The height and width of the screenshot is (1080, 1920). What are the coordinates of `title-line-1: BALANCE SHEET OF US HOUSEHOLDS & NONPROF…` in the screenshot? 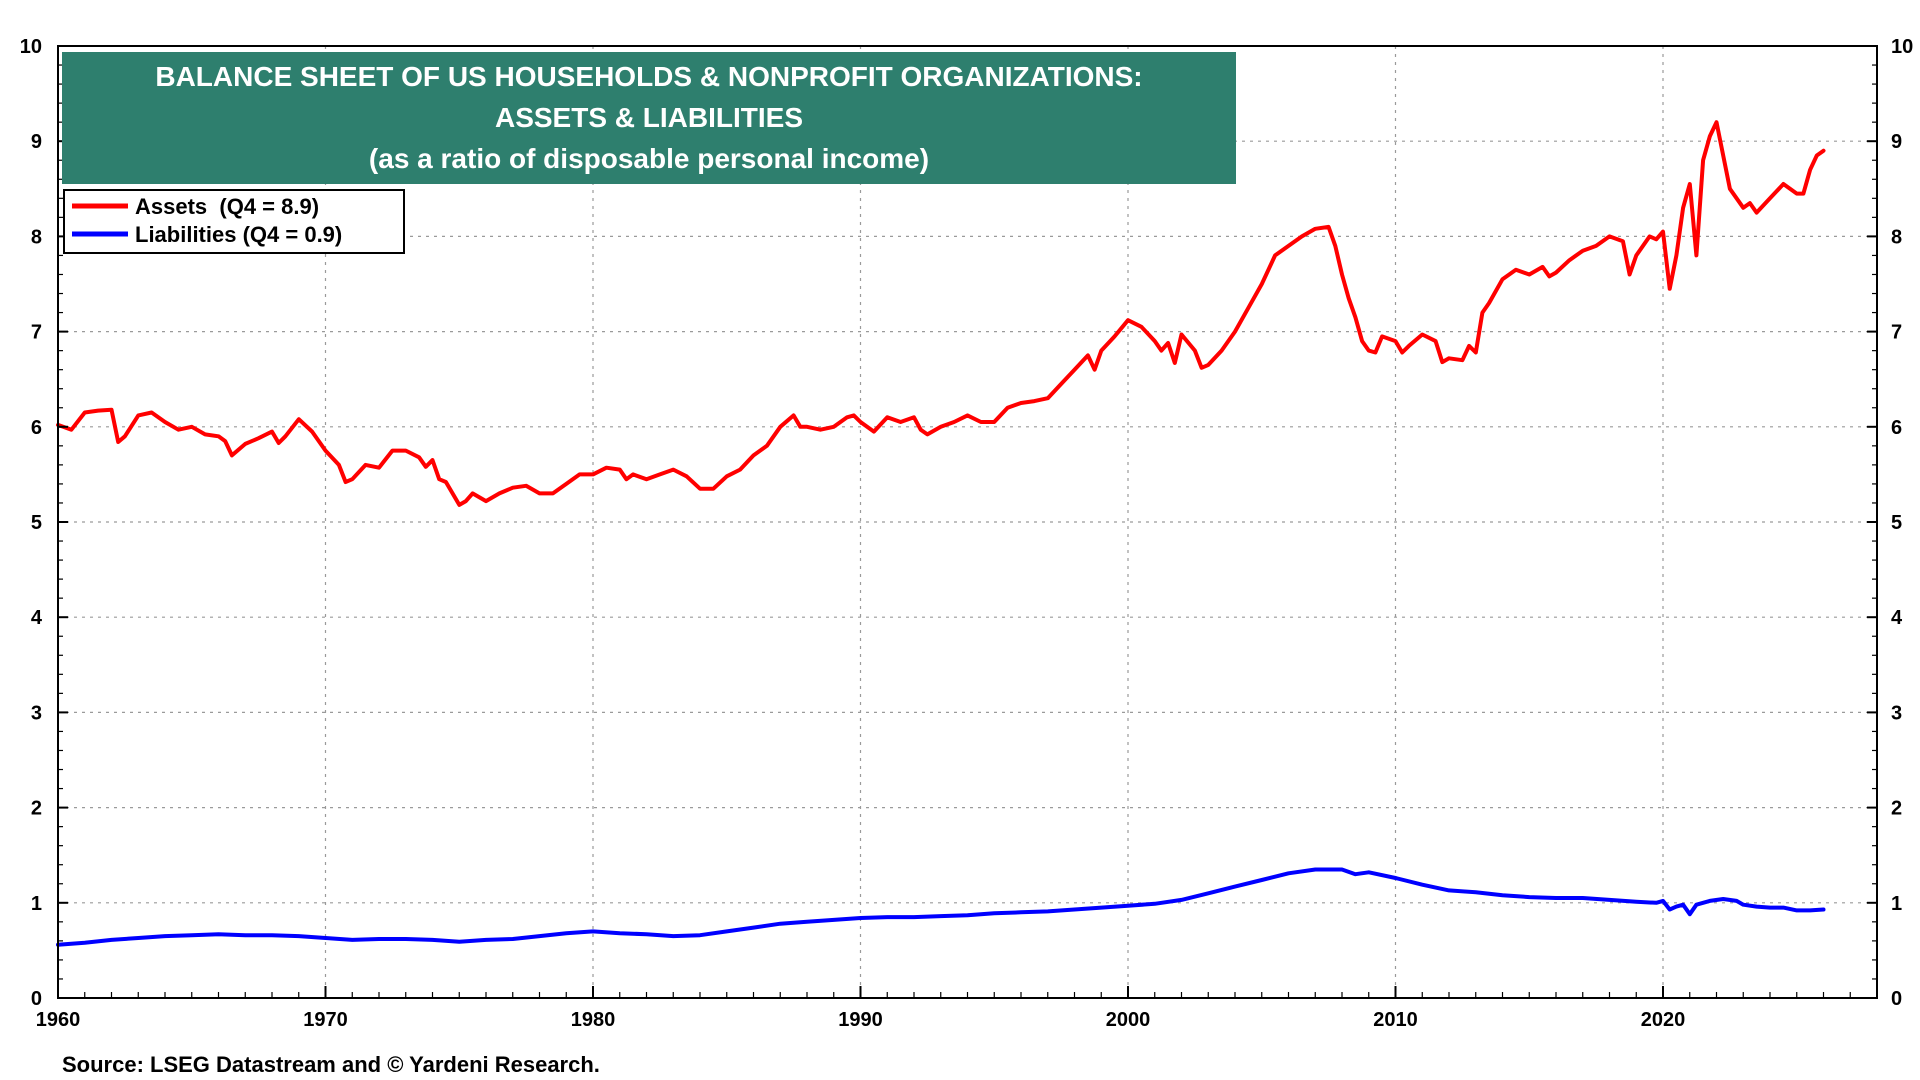 It's located at (648, 76).